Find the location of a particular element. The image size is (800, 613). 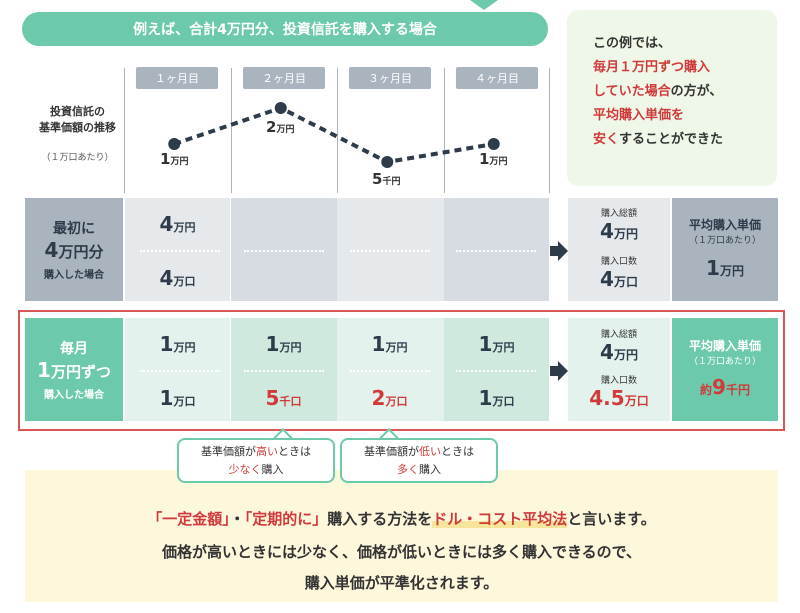

lump-label-line3: 購入した場合 is located at coordinates (74, 275).